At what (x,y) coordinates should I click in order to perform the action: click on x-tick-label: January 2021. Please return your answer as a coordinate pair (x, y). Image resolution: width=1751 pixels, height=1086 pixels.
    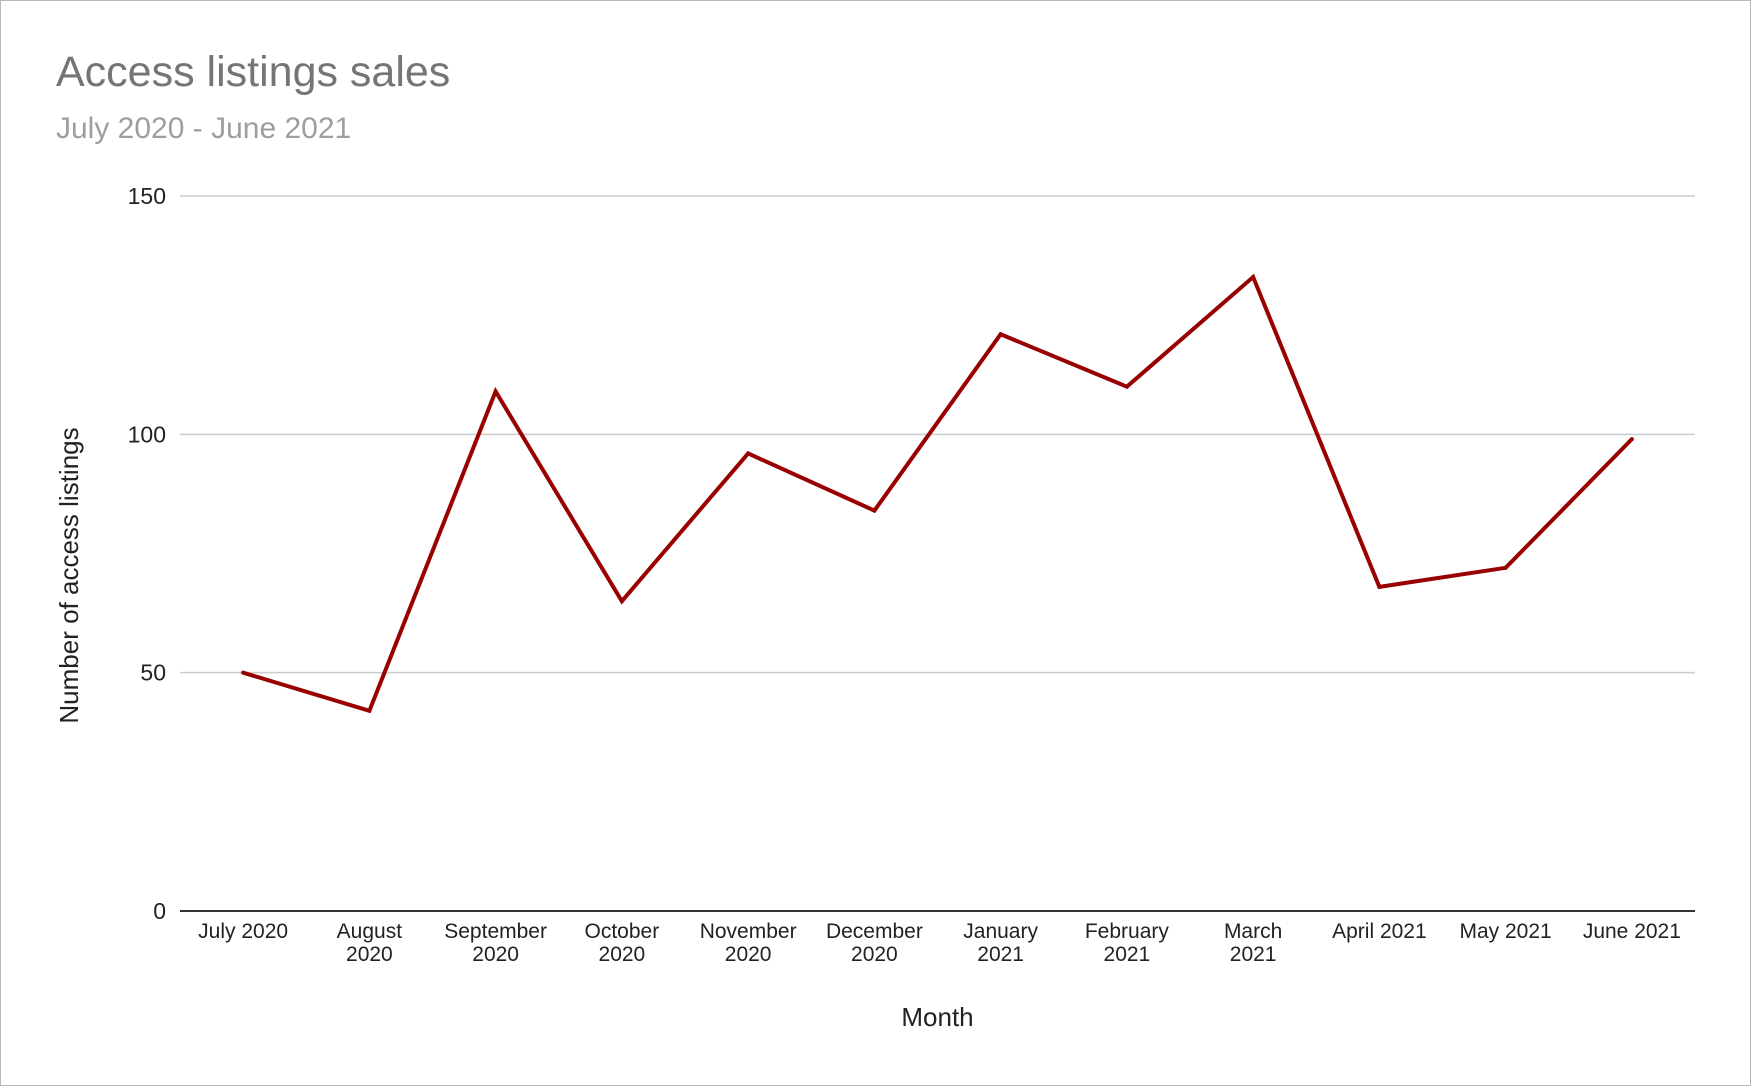
    Looking at the image, I should click on (1000, 943).